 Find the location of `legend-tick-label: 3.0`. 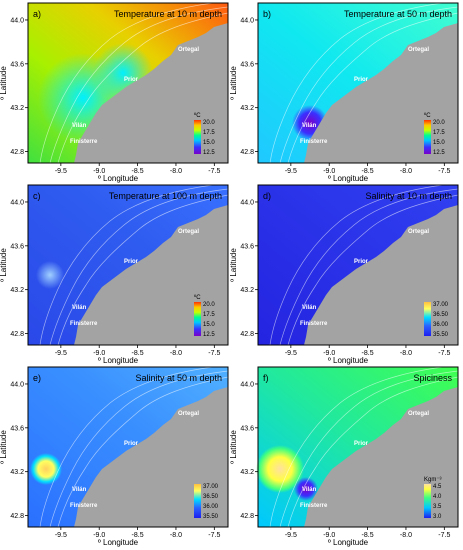

legend-tick-label: 3.0 is located at coordinates (437, 517).